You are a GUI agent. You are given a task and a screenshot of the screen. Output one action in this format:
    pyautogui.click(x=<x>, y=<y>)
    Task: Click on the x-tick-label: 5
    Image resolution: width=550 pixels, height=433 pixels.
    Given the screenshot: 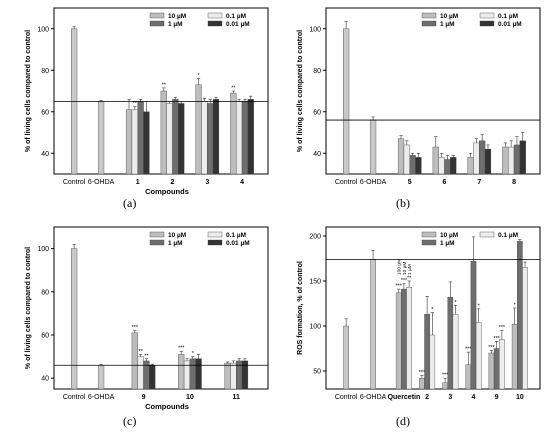 What is the action you would take?
    pyautogui.click(x=410, y=182)
    